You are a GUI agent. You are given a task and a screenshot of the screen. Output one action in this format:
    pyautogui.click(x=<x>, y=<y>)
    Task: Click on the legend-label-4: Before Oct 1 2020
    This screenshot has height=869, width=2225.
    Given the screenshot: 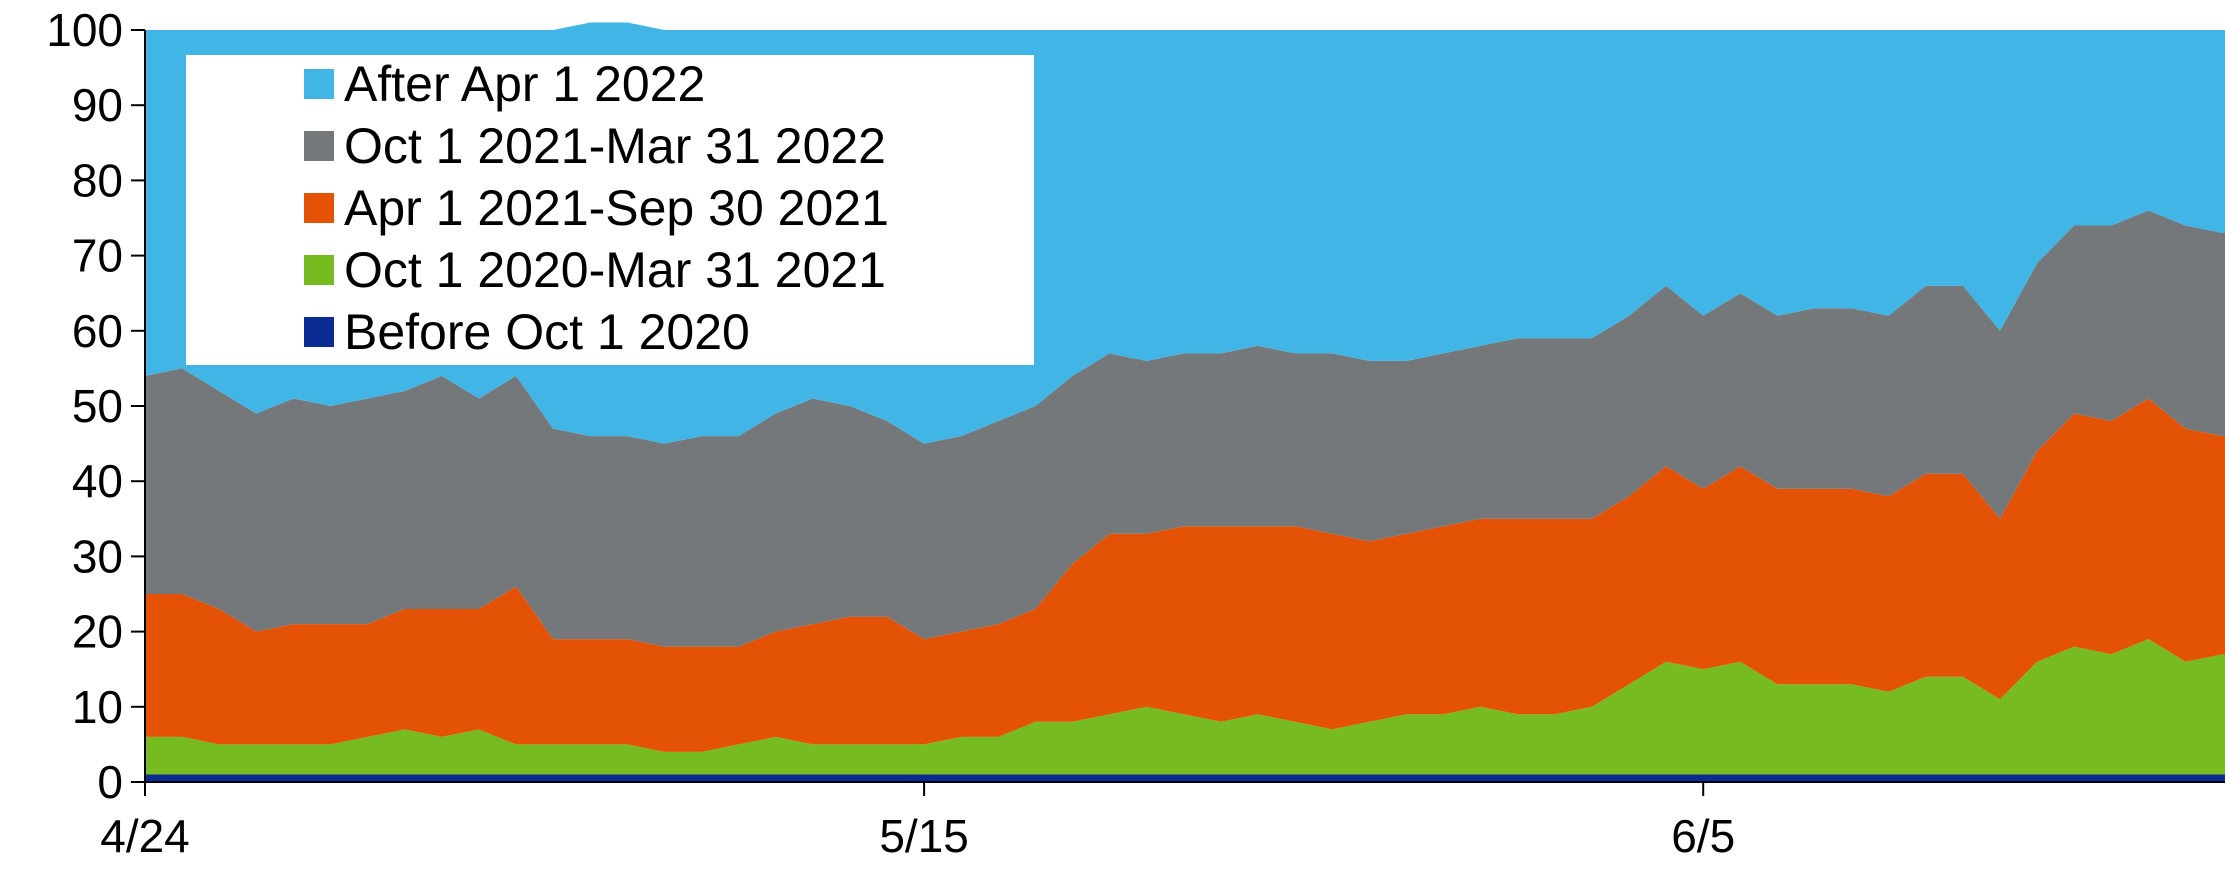 What is the action you would take?
    pyautogui.click(x=547, y=332)
    